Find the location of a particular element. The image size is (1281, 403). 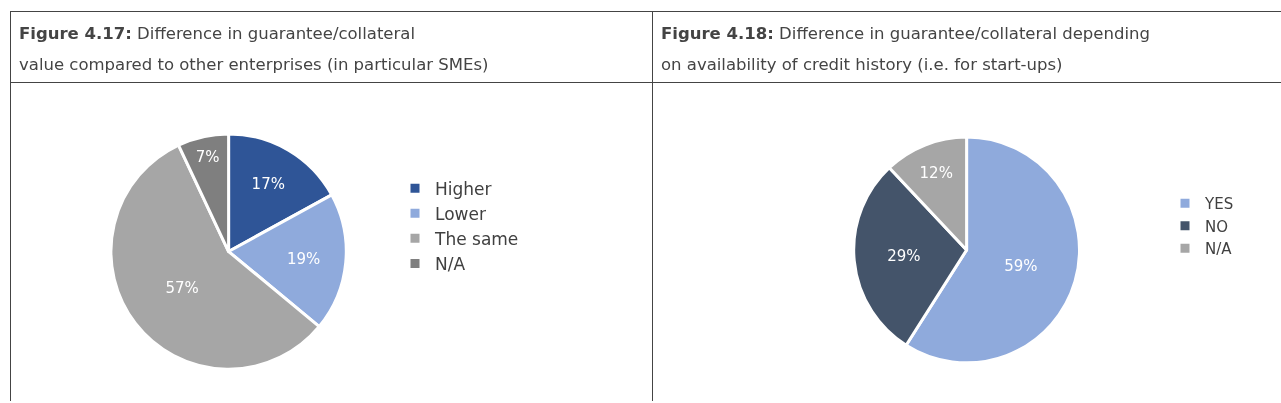

legend-label: YES is located at coordinates (1219, 204).